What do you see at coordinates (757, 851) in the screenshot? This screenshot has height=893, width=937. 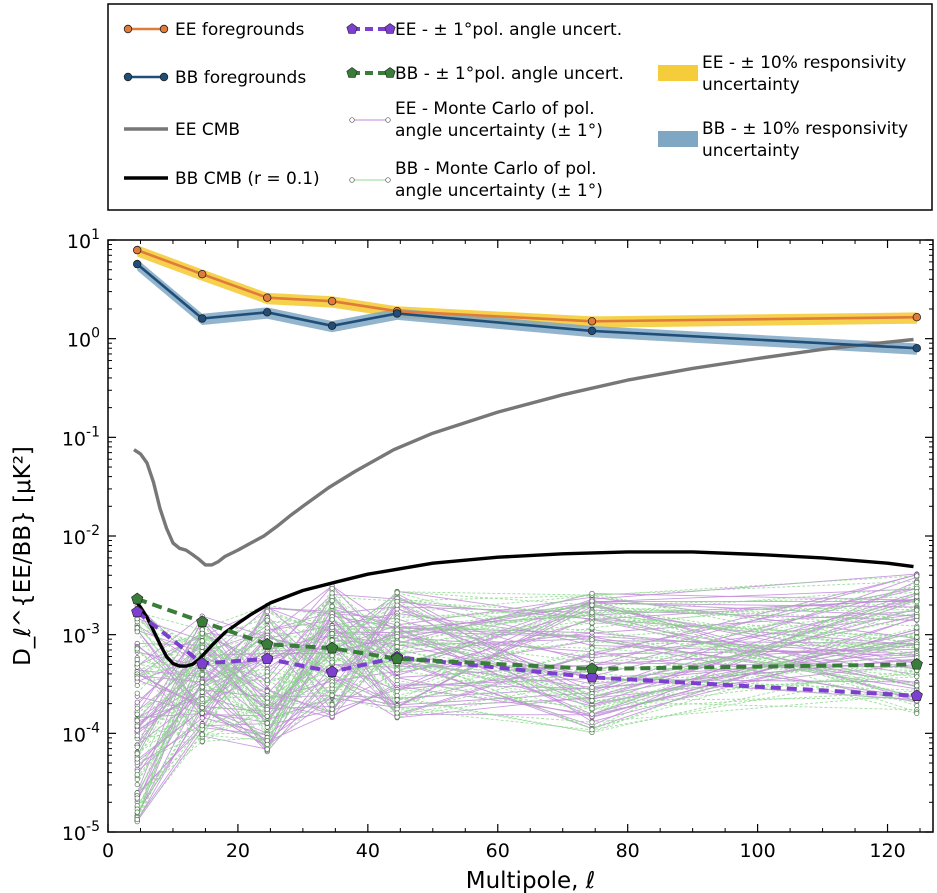 I see `x-tick-label: 100` at bounding box center [757, 851].